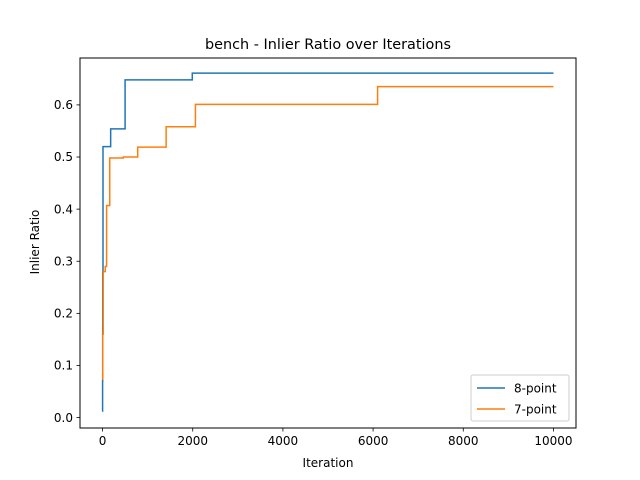  Describe the element at coordinates (63, 209) in the screenshot. I see `y-tick-label: 0.4` at that location.